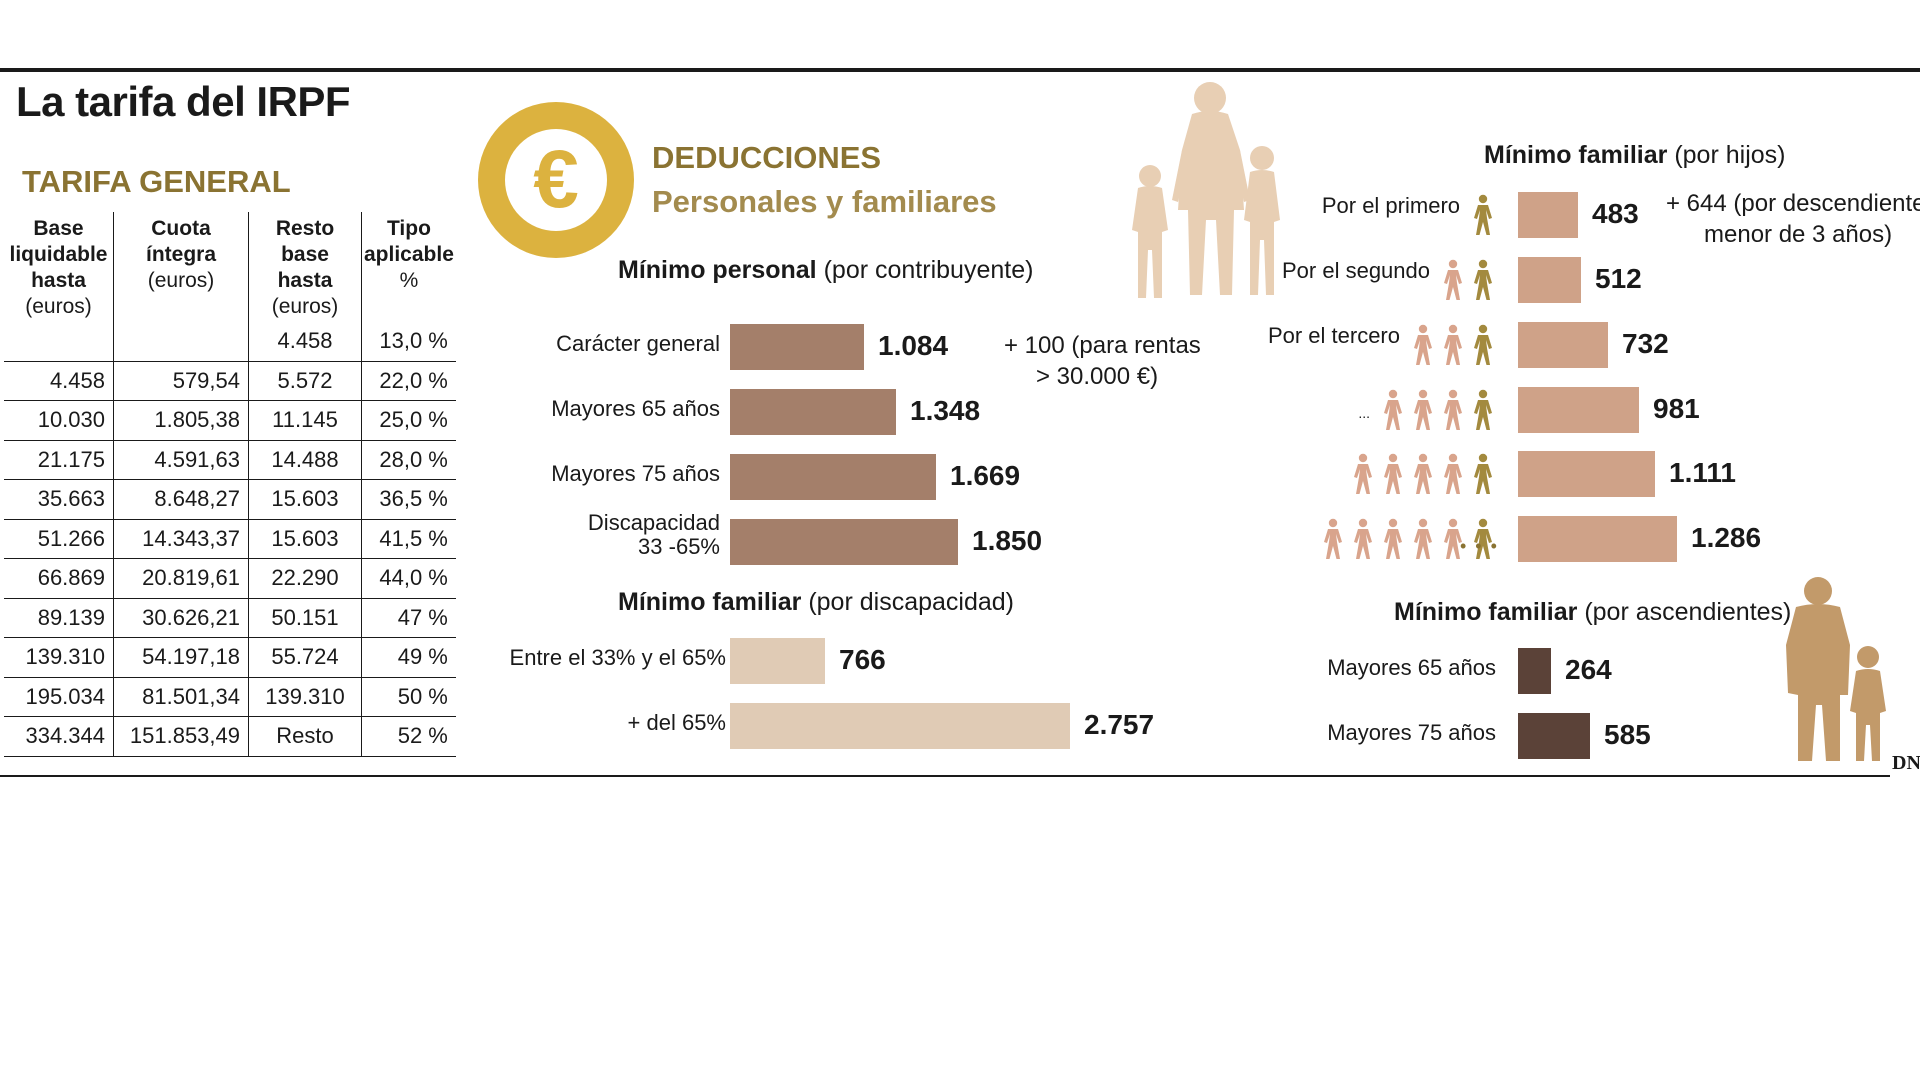 The width and height of the screenshot is (1920, 1080). Describe the element at coordinates (181, 697) in the screenshot. I see `cell-cuota: 81.501,34` at that location.